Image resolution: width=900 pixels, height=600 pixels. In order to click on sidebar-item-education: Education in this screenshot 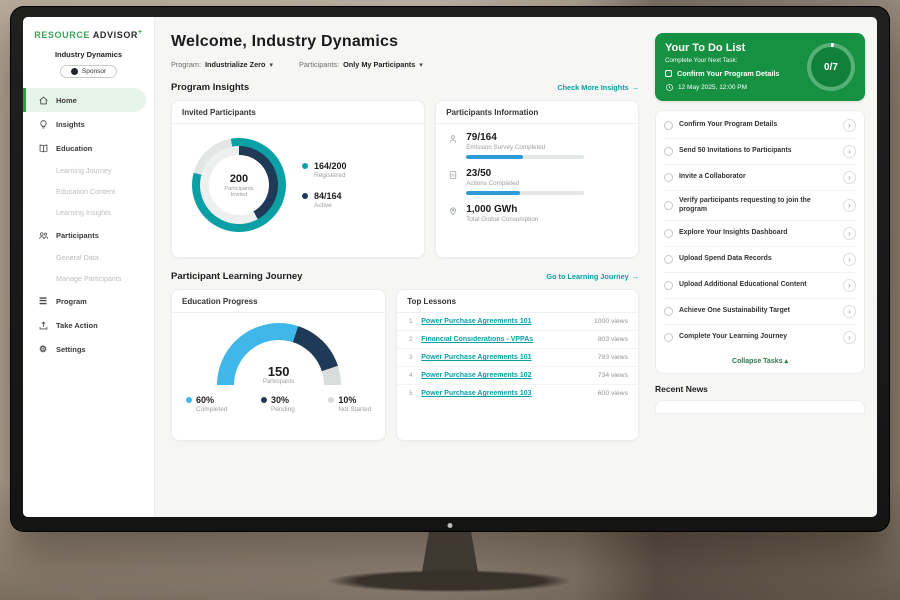, I will do `click(88, 148)`.